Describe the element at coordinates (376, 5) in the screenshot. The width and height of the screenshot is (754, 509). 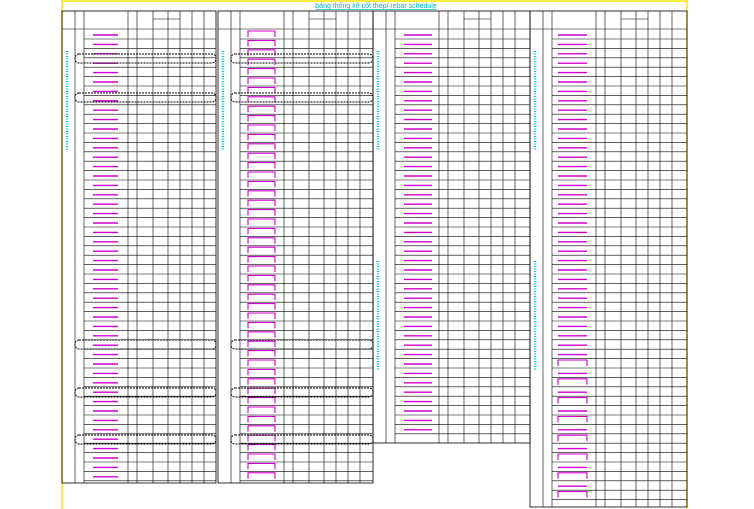
I see `sheet-title: bảng thống kê cốt thép/ rebar schedule` at that location.